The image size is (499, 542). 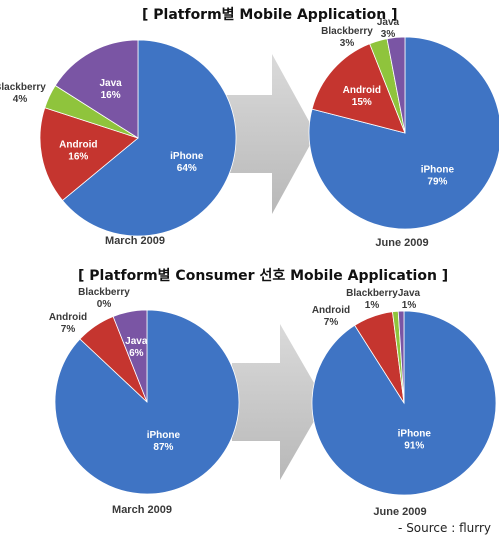 What do you see at coordinates (388, 22) in the screenshot?
I see `pie-1-2-java-name-label: Java` at bounding box center [388, 22].